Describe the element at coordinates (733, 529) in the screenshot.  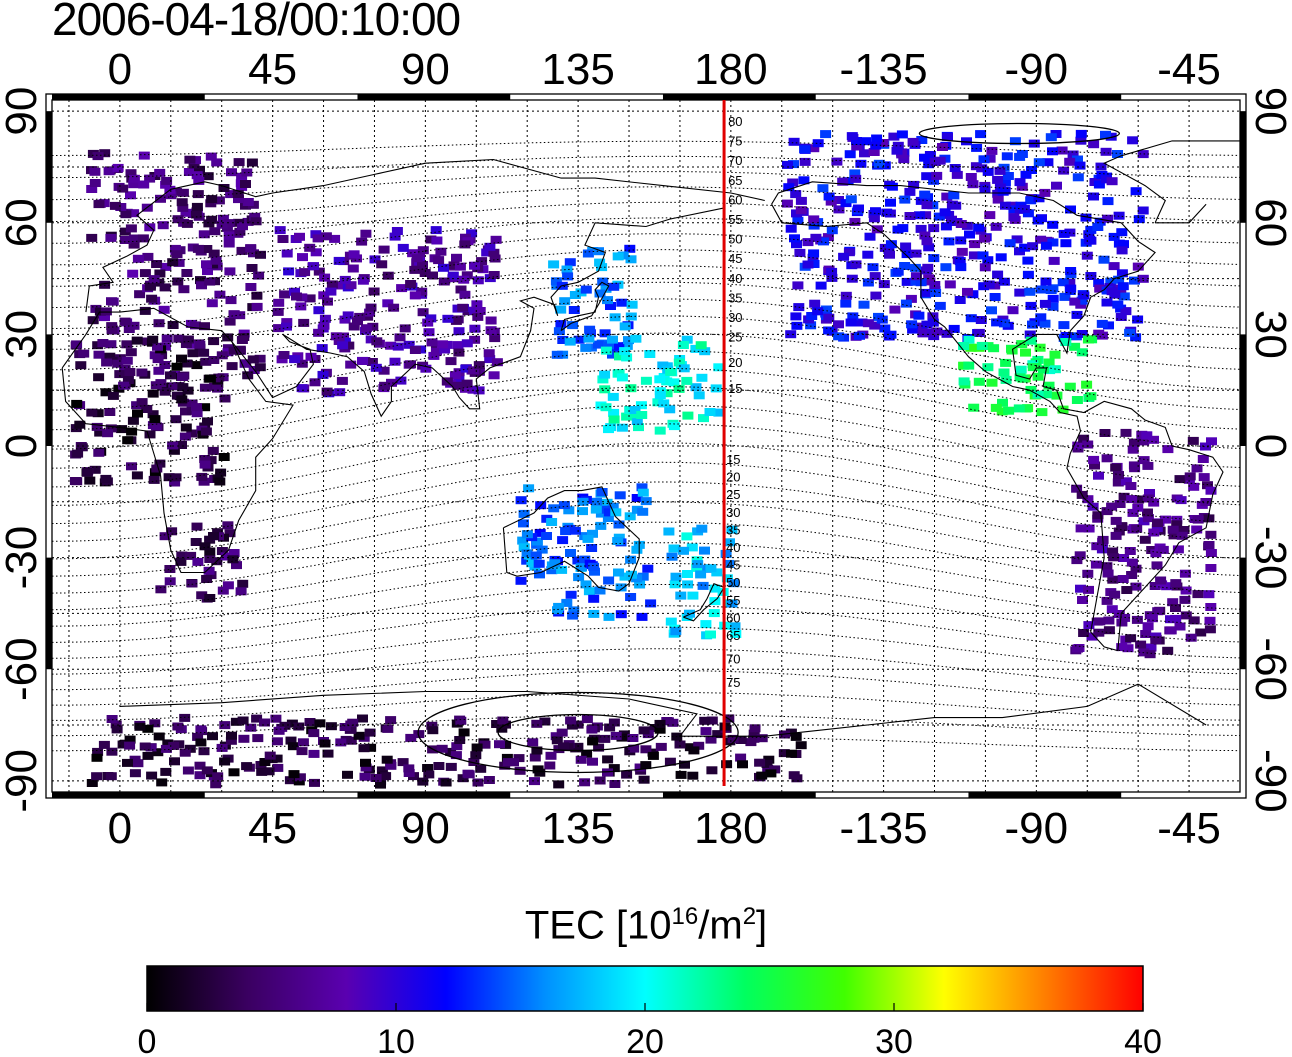
I see `mlat-label: 35` at that location.